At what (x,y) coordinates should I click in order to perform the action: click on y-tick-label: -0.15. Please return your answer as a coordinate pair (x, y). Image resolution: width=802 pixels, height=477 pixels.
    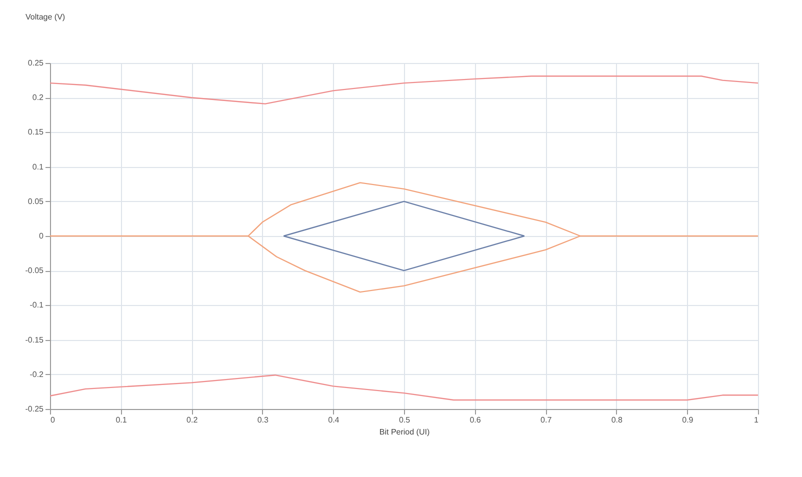
    Looking at the image, I should click on (34, 339).